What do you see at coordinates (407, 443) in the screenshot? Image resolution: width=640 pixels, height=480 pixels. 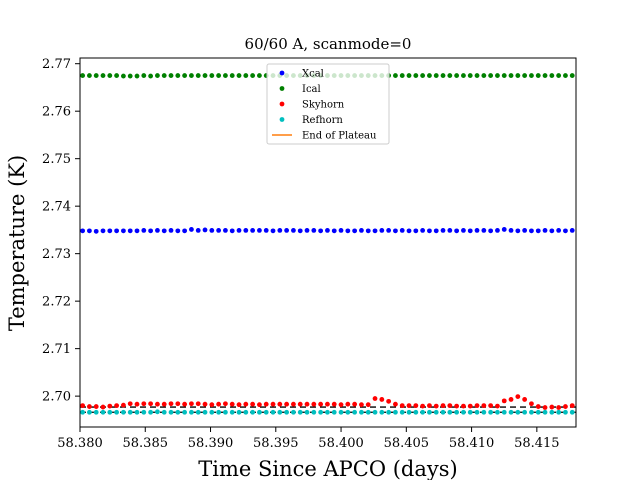 I see `x-tick-label: 58.405` at bounding box center [407, 443].